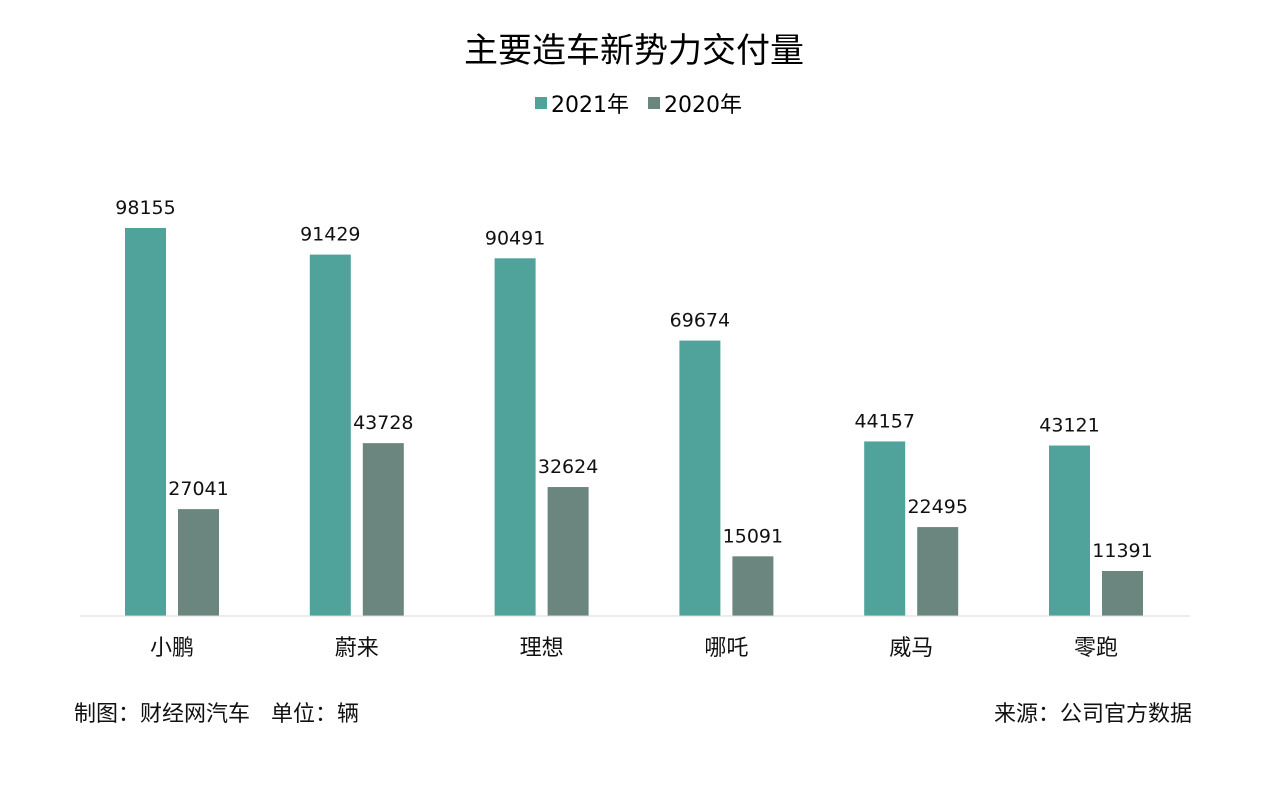 This screenshot has height=794, width=1282. Describe the element at coordinates (568, 467) in the screenshot. I see `data-label-理想-2020年: 32624` at that location.